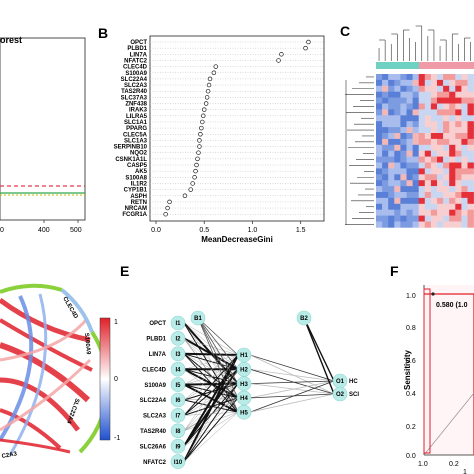 The image size is (474, 474). What do you see at coordinates (134, 92) in the screenshot?
I see `gene-label: TAS2R40` at bounding box center [134, 92].